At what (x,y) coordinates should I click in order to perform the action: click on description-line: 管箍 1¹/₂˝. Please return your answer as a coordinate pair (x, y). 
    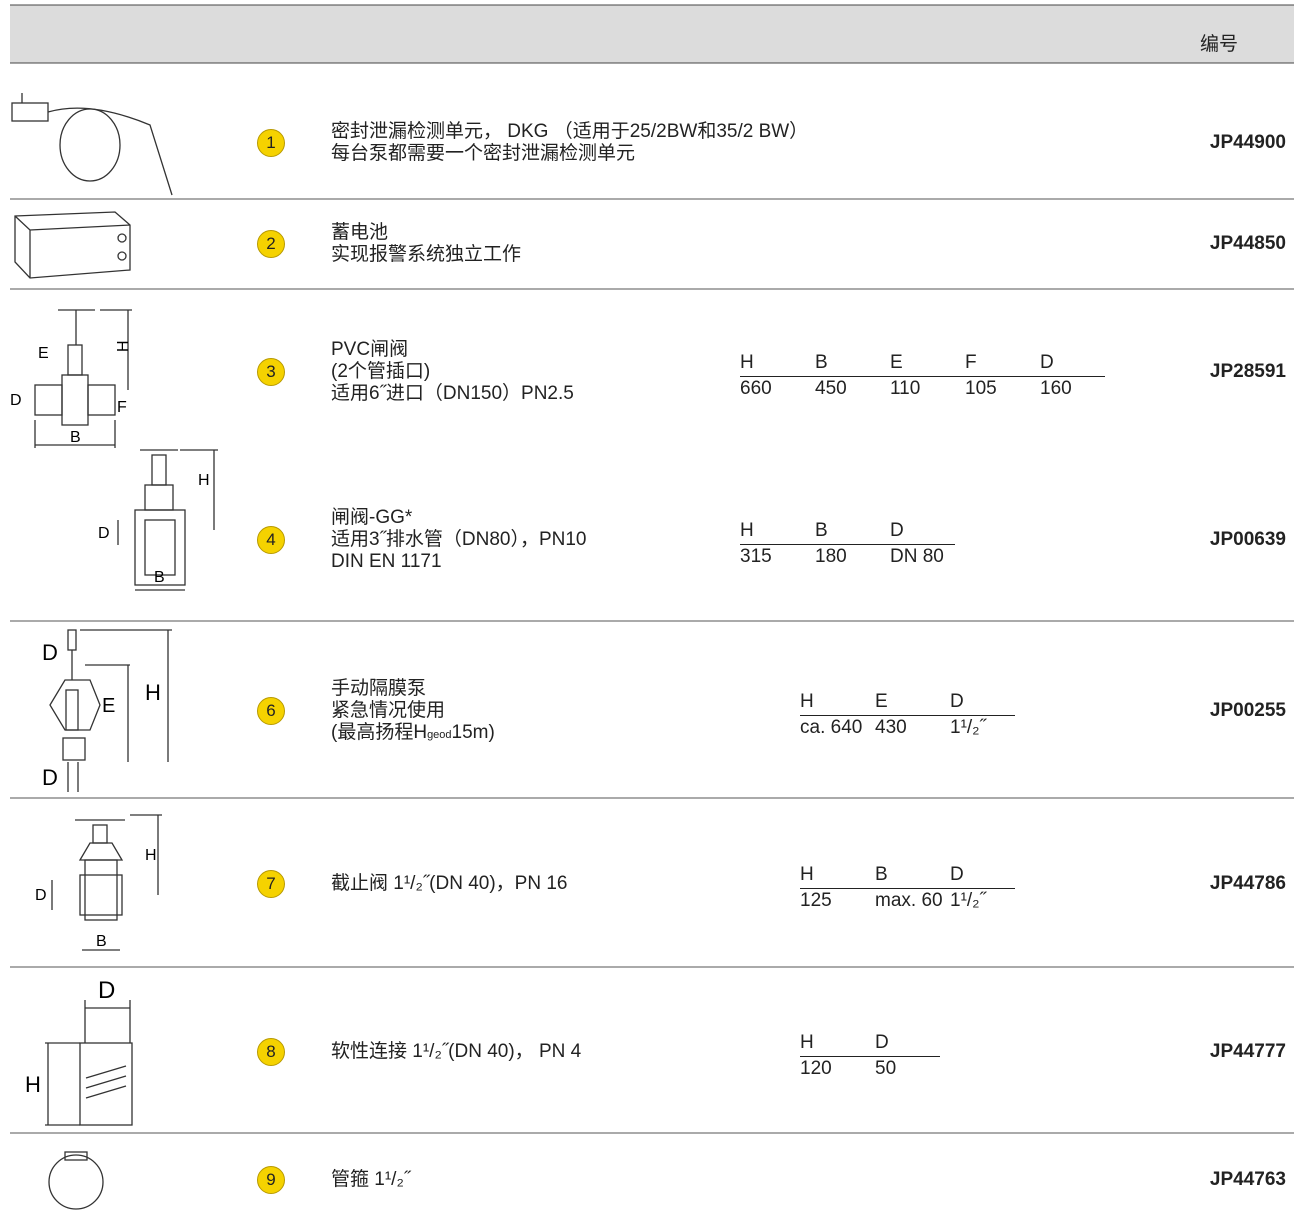
    Looking at the image, I should click on (371, 1179).